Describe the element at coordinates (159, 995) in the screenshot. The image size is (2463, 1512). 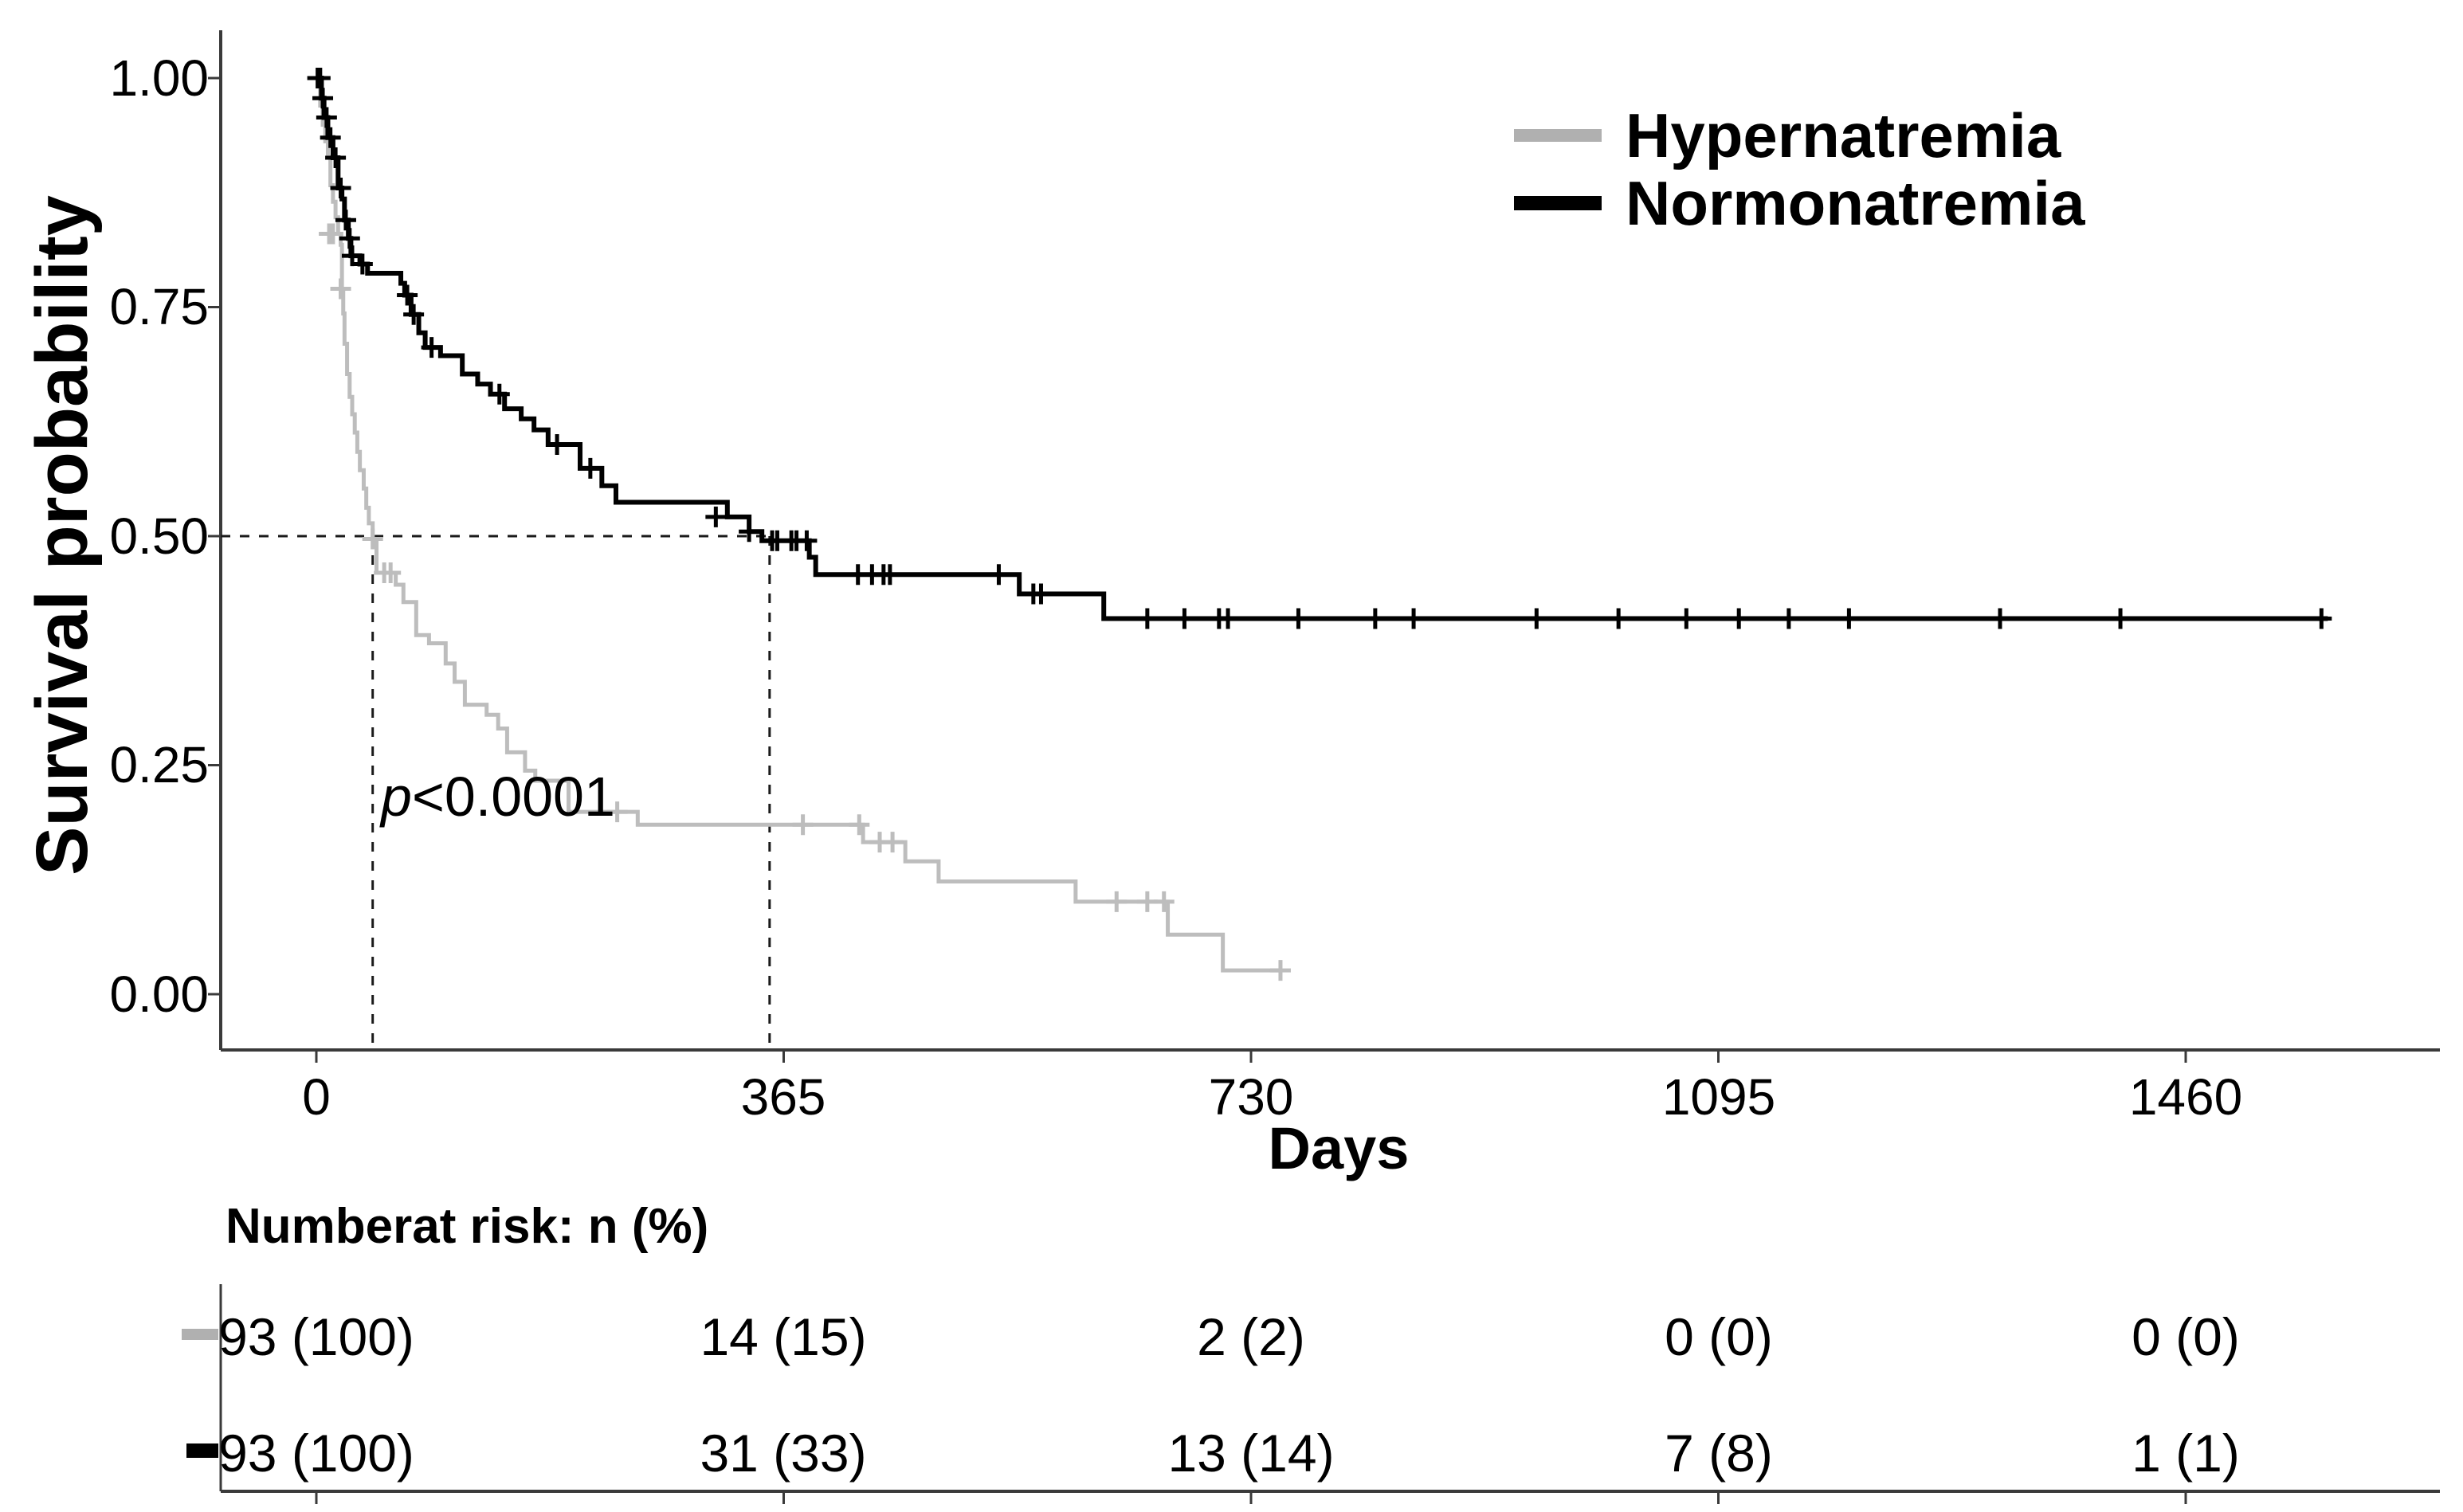
I see `y-tick-label: 0.00` at that location.